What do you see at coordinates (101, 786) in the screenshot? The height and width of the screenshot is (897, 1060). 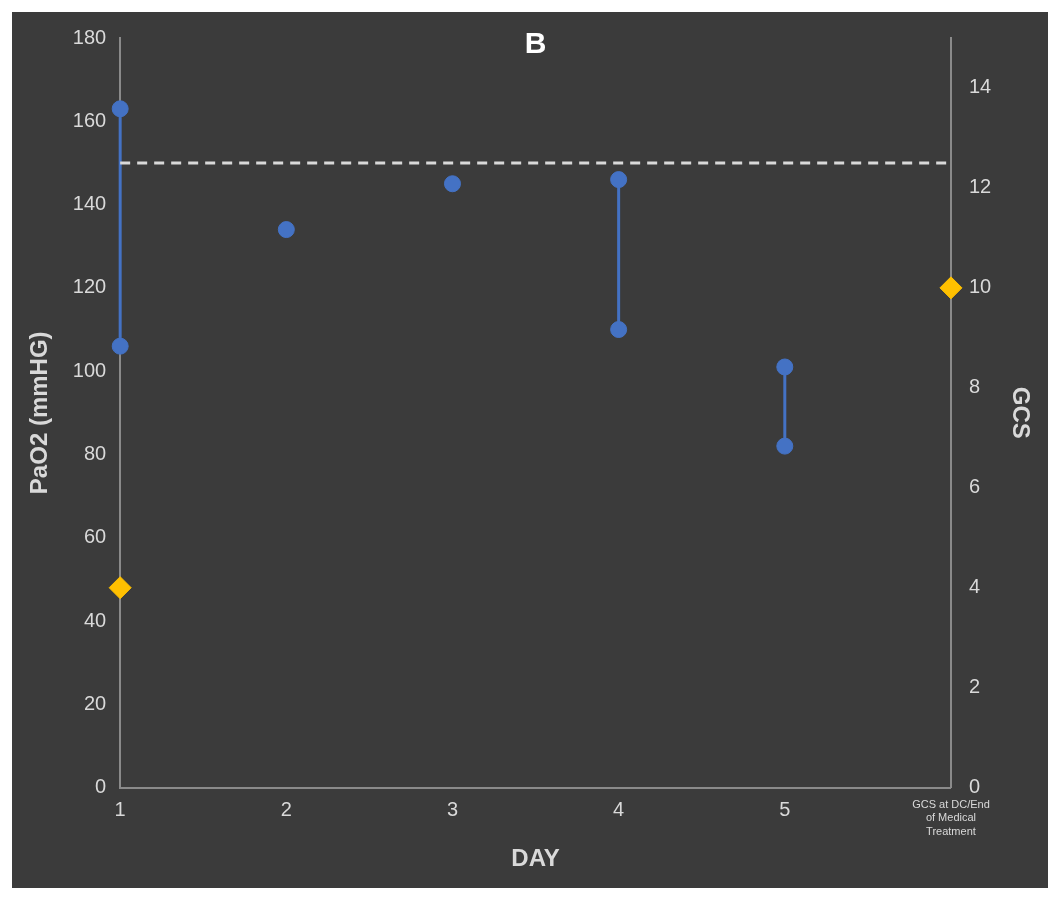 I see `y-tick-label: 0` at bounding box center [101, 786].